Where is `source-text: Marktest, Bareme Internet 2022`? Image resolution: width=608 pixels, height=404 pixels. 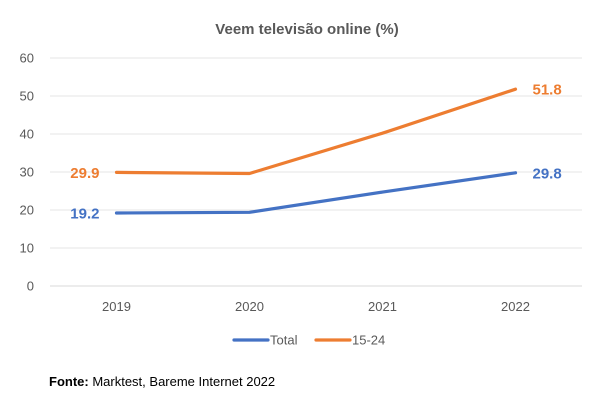 source-text: Marktest, Bareme Internet 2022 is located at coordinates (182, 381).